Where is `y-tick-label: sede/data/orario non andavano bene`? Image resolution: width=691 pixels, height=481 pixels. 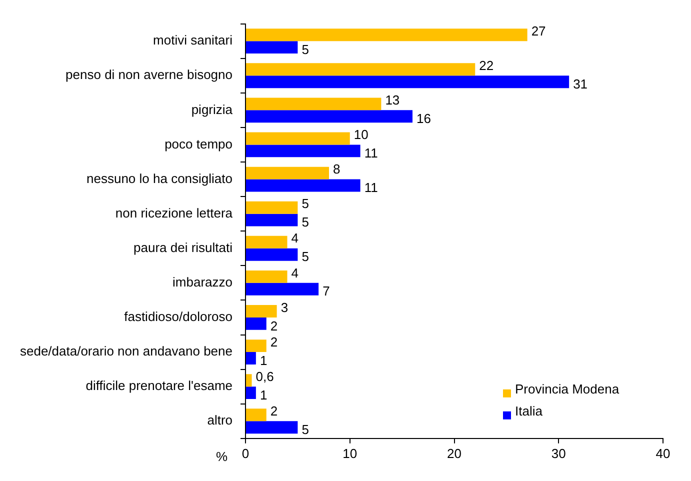 y-tick-label: sede/data/orario non andavano bene is located at coordinates (126, 351).